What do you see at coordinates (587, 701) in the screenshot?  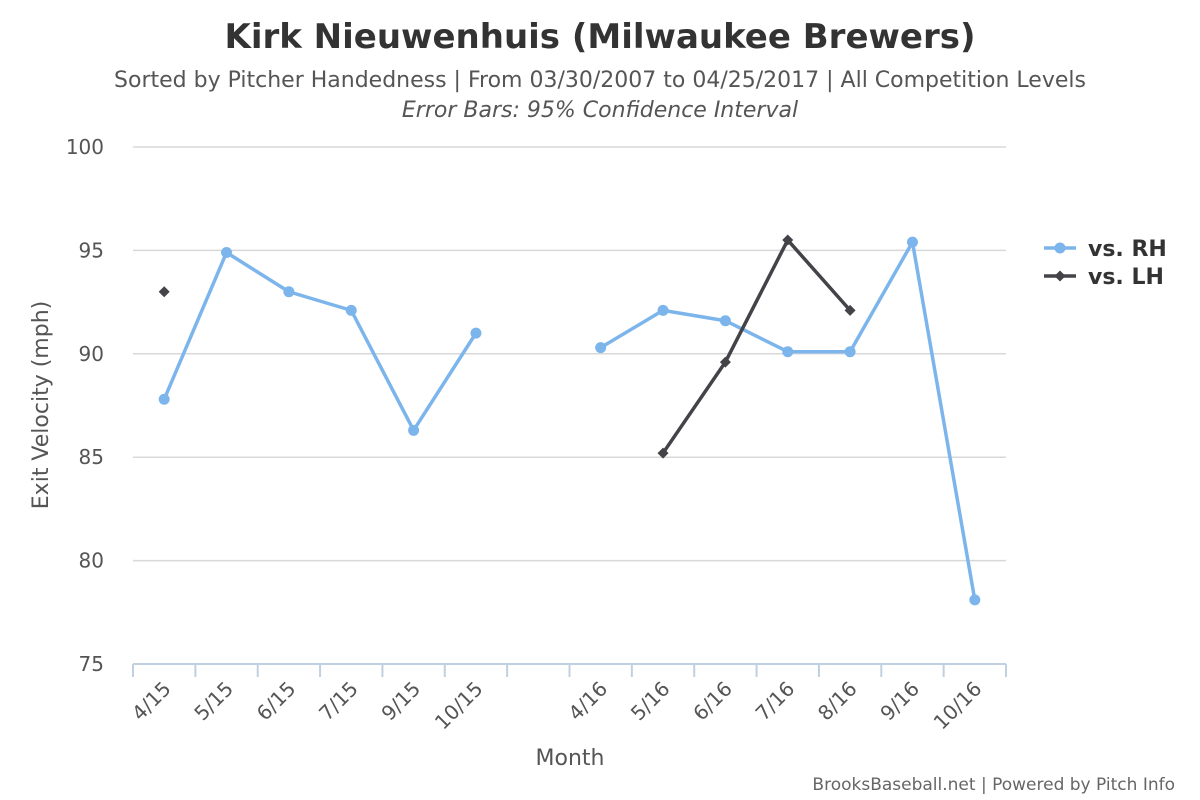 I see `x-tick-label: 4/16` at bounding box center [587, 701].